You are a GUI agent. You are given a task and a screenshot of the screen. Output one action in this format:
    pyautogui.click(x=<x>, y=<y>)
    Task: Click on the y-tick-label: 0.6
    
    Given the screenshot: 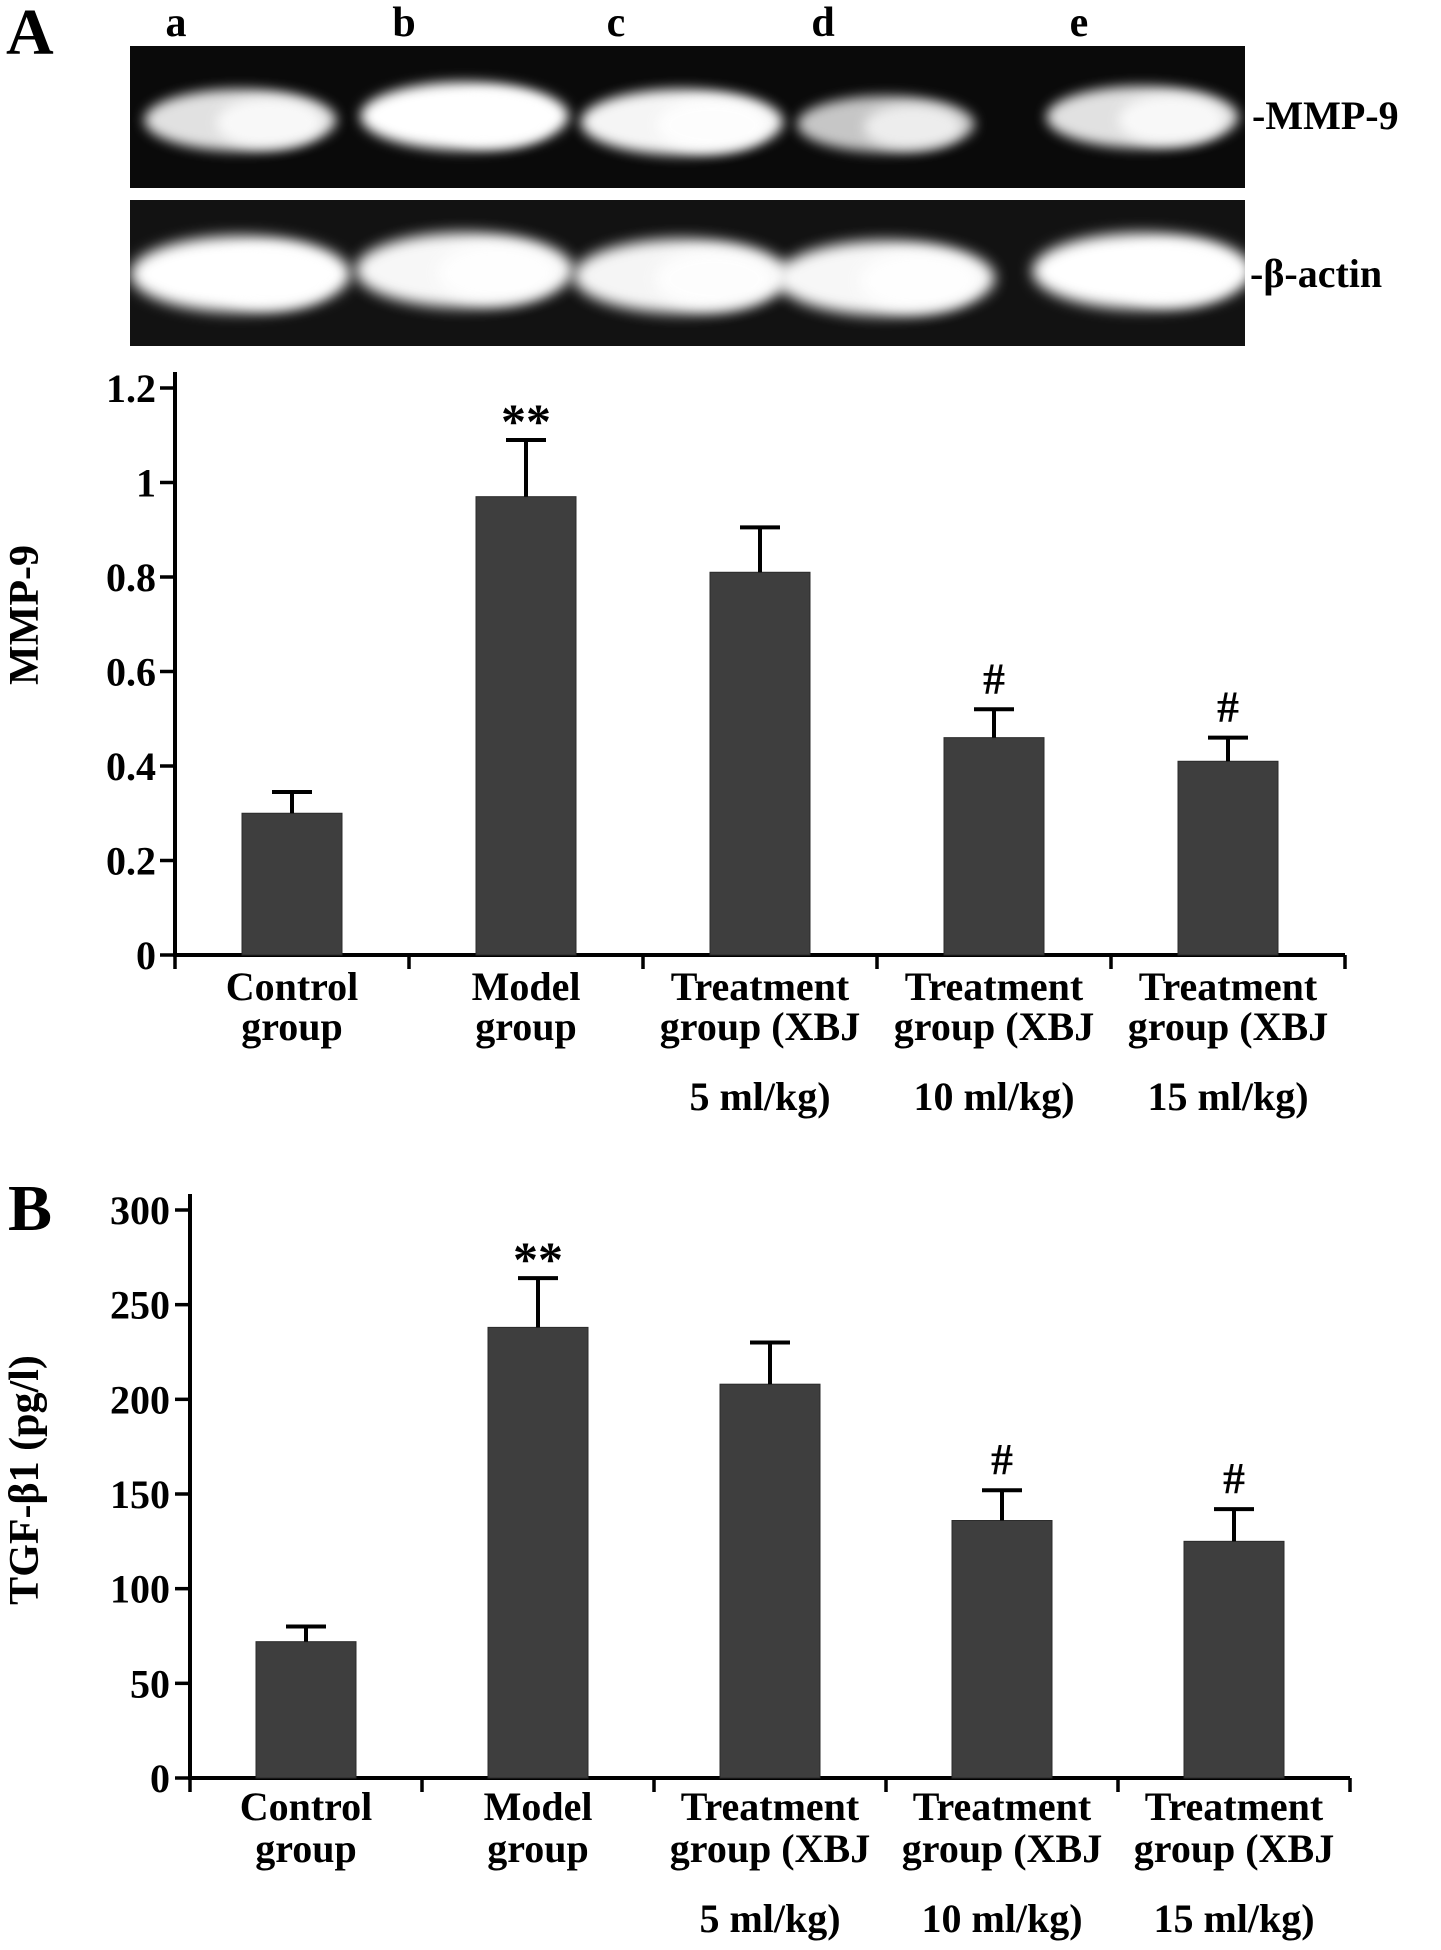 What is the action you would take?
    pyautogui.click(x=131, y=672)
    